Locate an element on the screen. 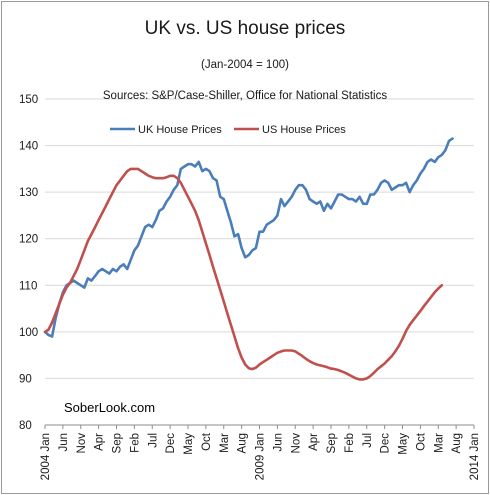 The height and width of the screenshot is (495, 490). y-tick-label: 140 is located at coordinates (28, 147).